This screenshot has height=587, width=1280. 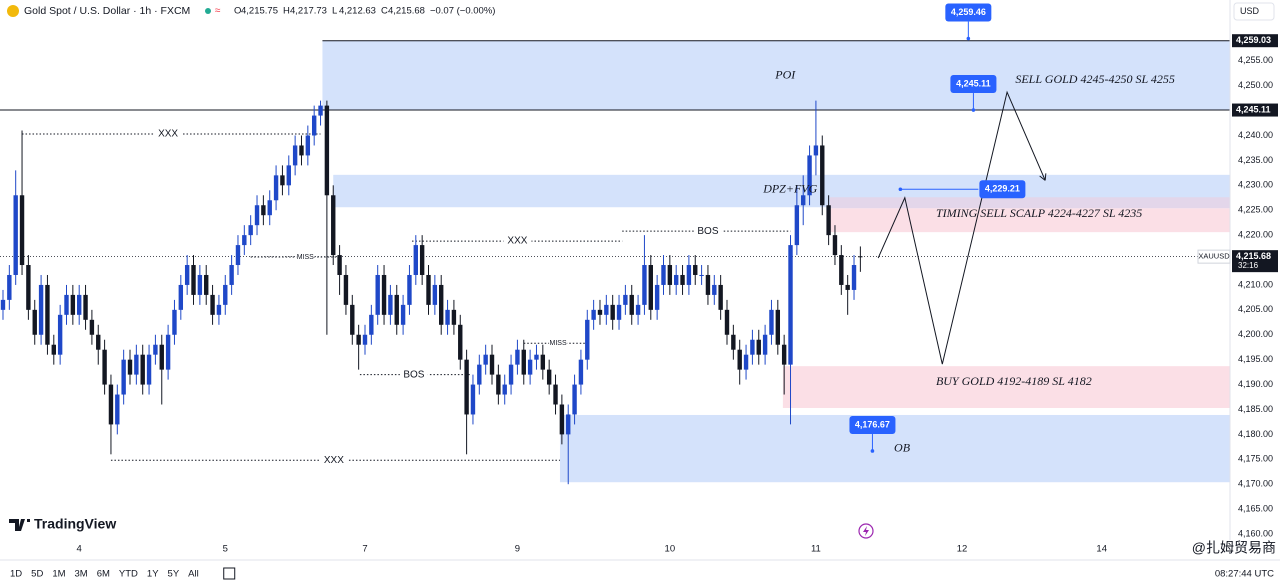 I want to click on x-tick-label: 5, so click(x=225, y=549).